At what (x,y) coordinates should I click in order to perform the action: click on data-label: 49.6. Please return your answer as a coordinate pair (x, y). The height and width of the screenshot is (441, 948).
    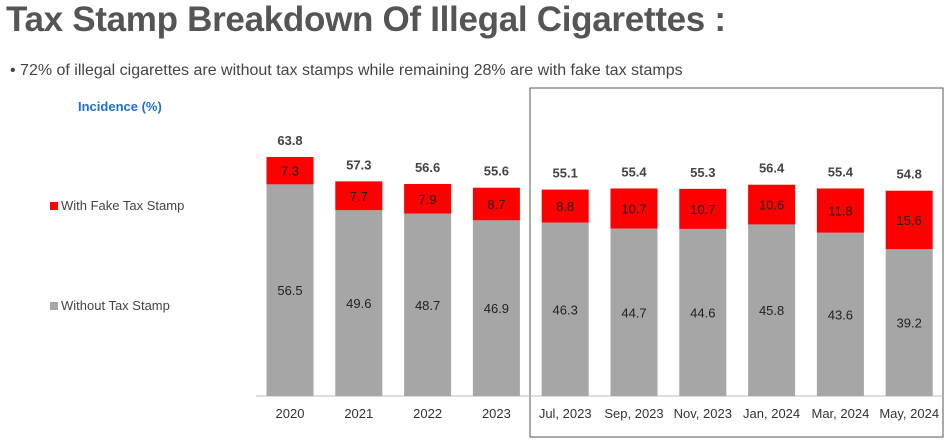
    Looking at the image, I should click on (358, 303).